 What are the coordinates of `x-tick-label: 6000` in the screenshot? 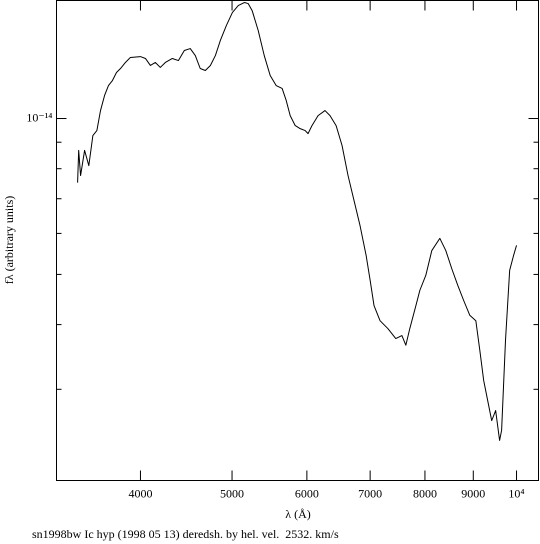 It's located at (307, 493).